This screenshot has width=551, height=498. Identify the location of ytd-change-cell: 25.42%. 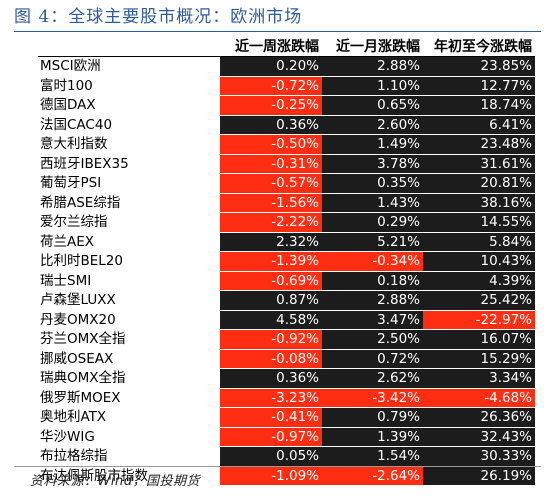
(479, 300).